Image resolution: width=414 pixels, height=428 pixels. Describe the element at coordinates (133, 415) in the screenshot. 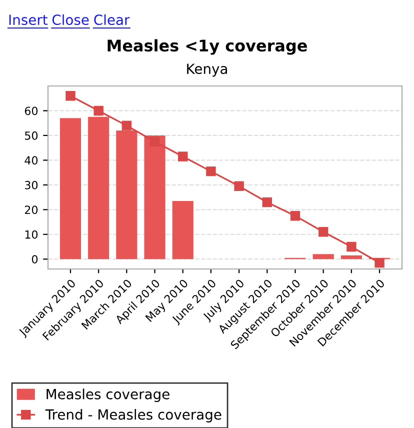

I see `legend-label: Trend - Measles coverage` at that location.